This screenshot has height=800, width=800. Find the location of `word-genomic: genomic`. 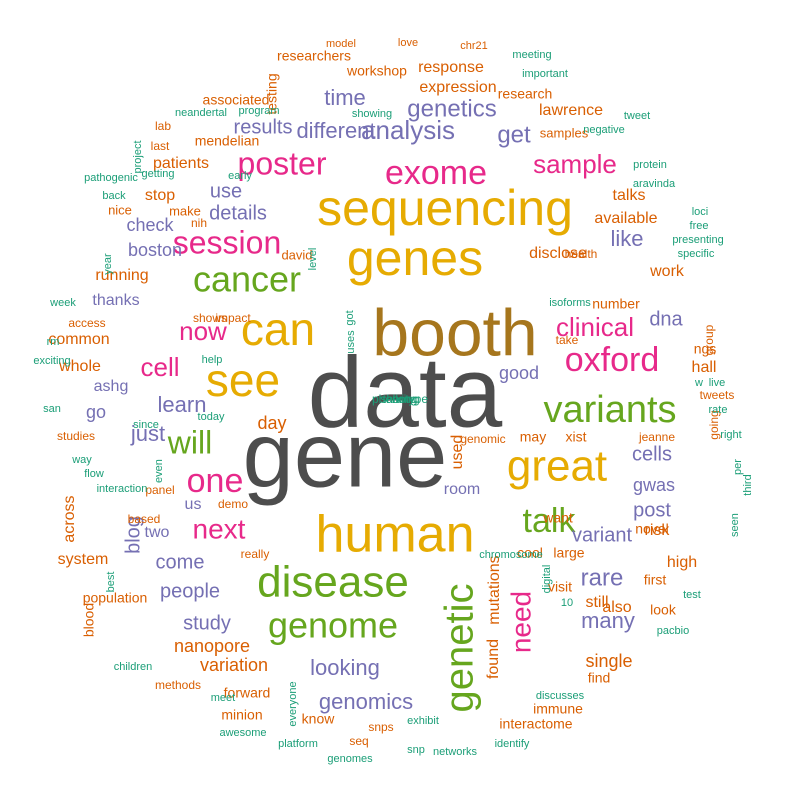

word-genomic: genomic is located at coordinates (482, 439).